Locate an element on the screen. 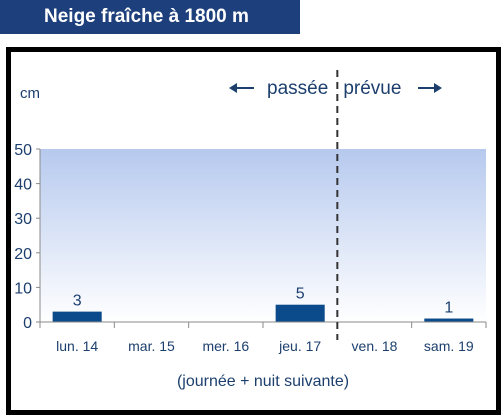  y-tick-label: 20 is located at coordinates (23, 254).